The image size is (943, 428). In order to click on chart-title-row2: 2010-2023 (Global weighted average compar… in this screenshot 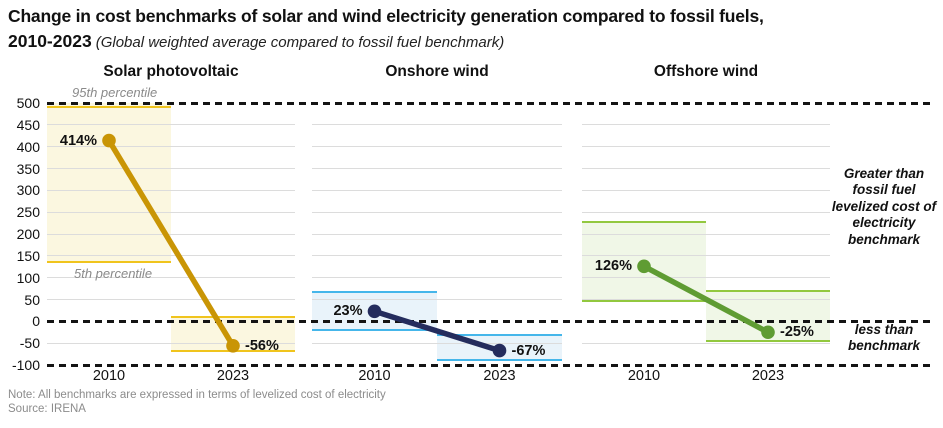, I will do `click(256, 41)`.